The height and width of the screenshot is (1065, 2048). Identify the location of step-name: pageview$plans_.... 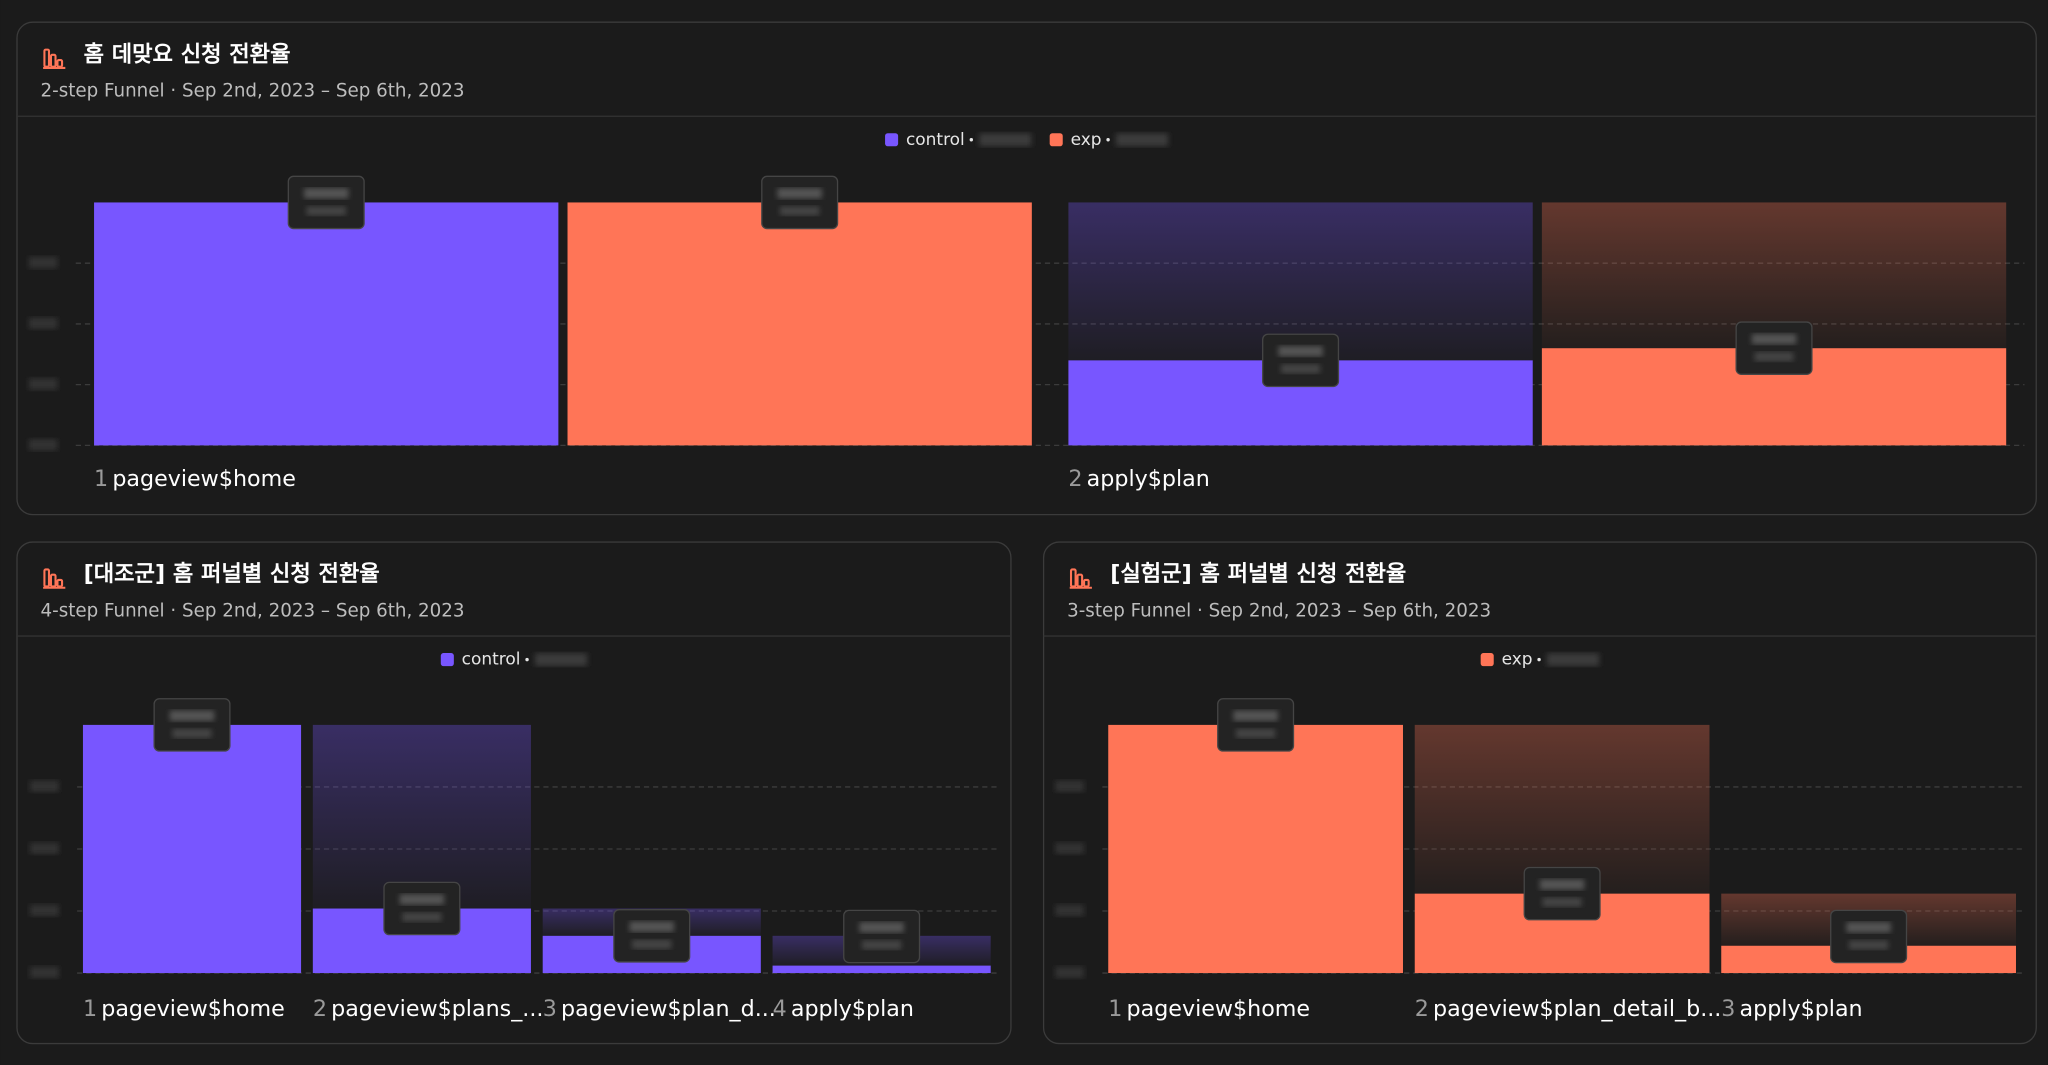
(437, 1009).